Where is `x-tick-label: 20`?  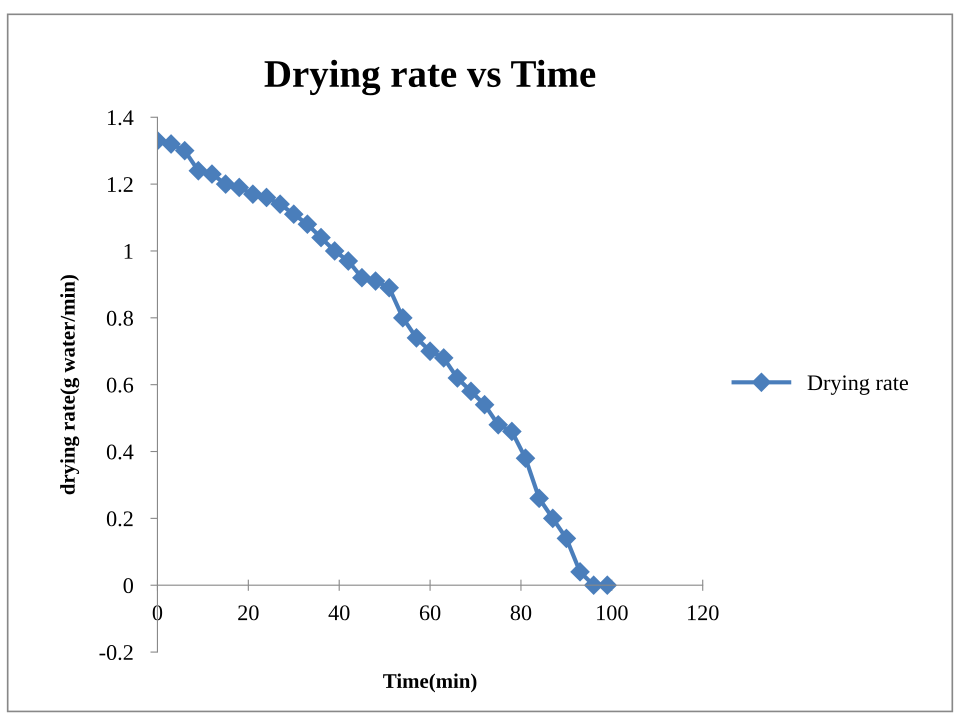 x-tick-label: 20 is located at coordinates (248, 612).